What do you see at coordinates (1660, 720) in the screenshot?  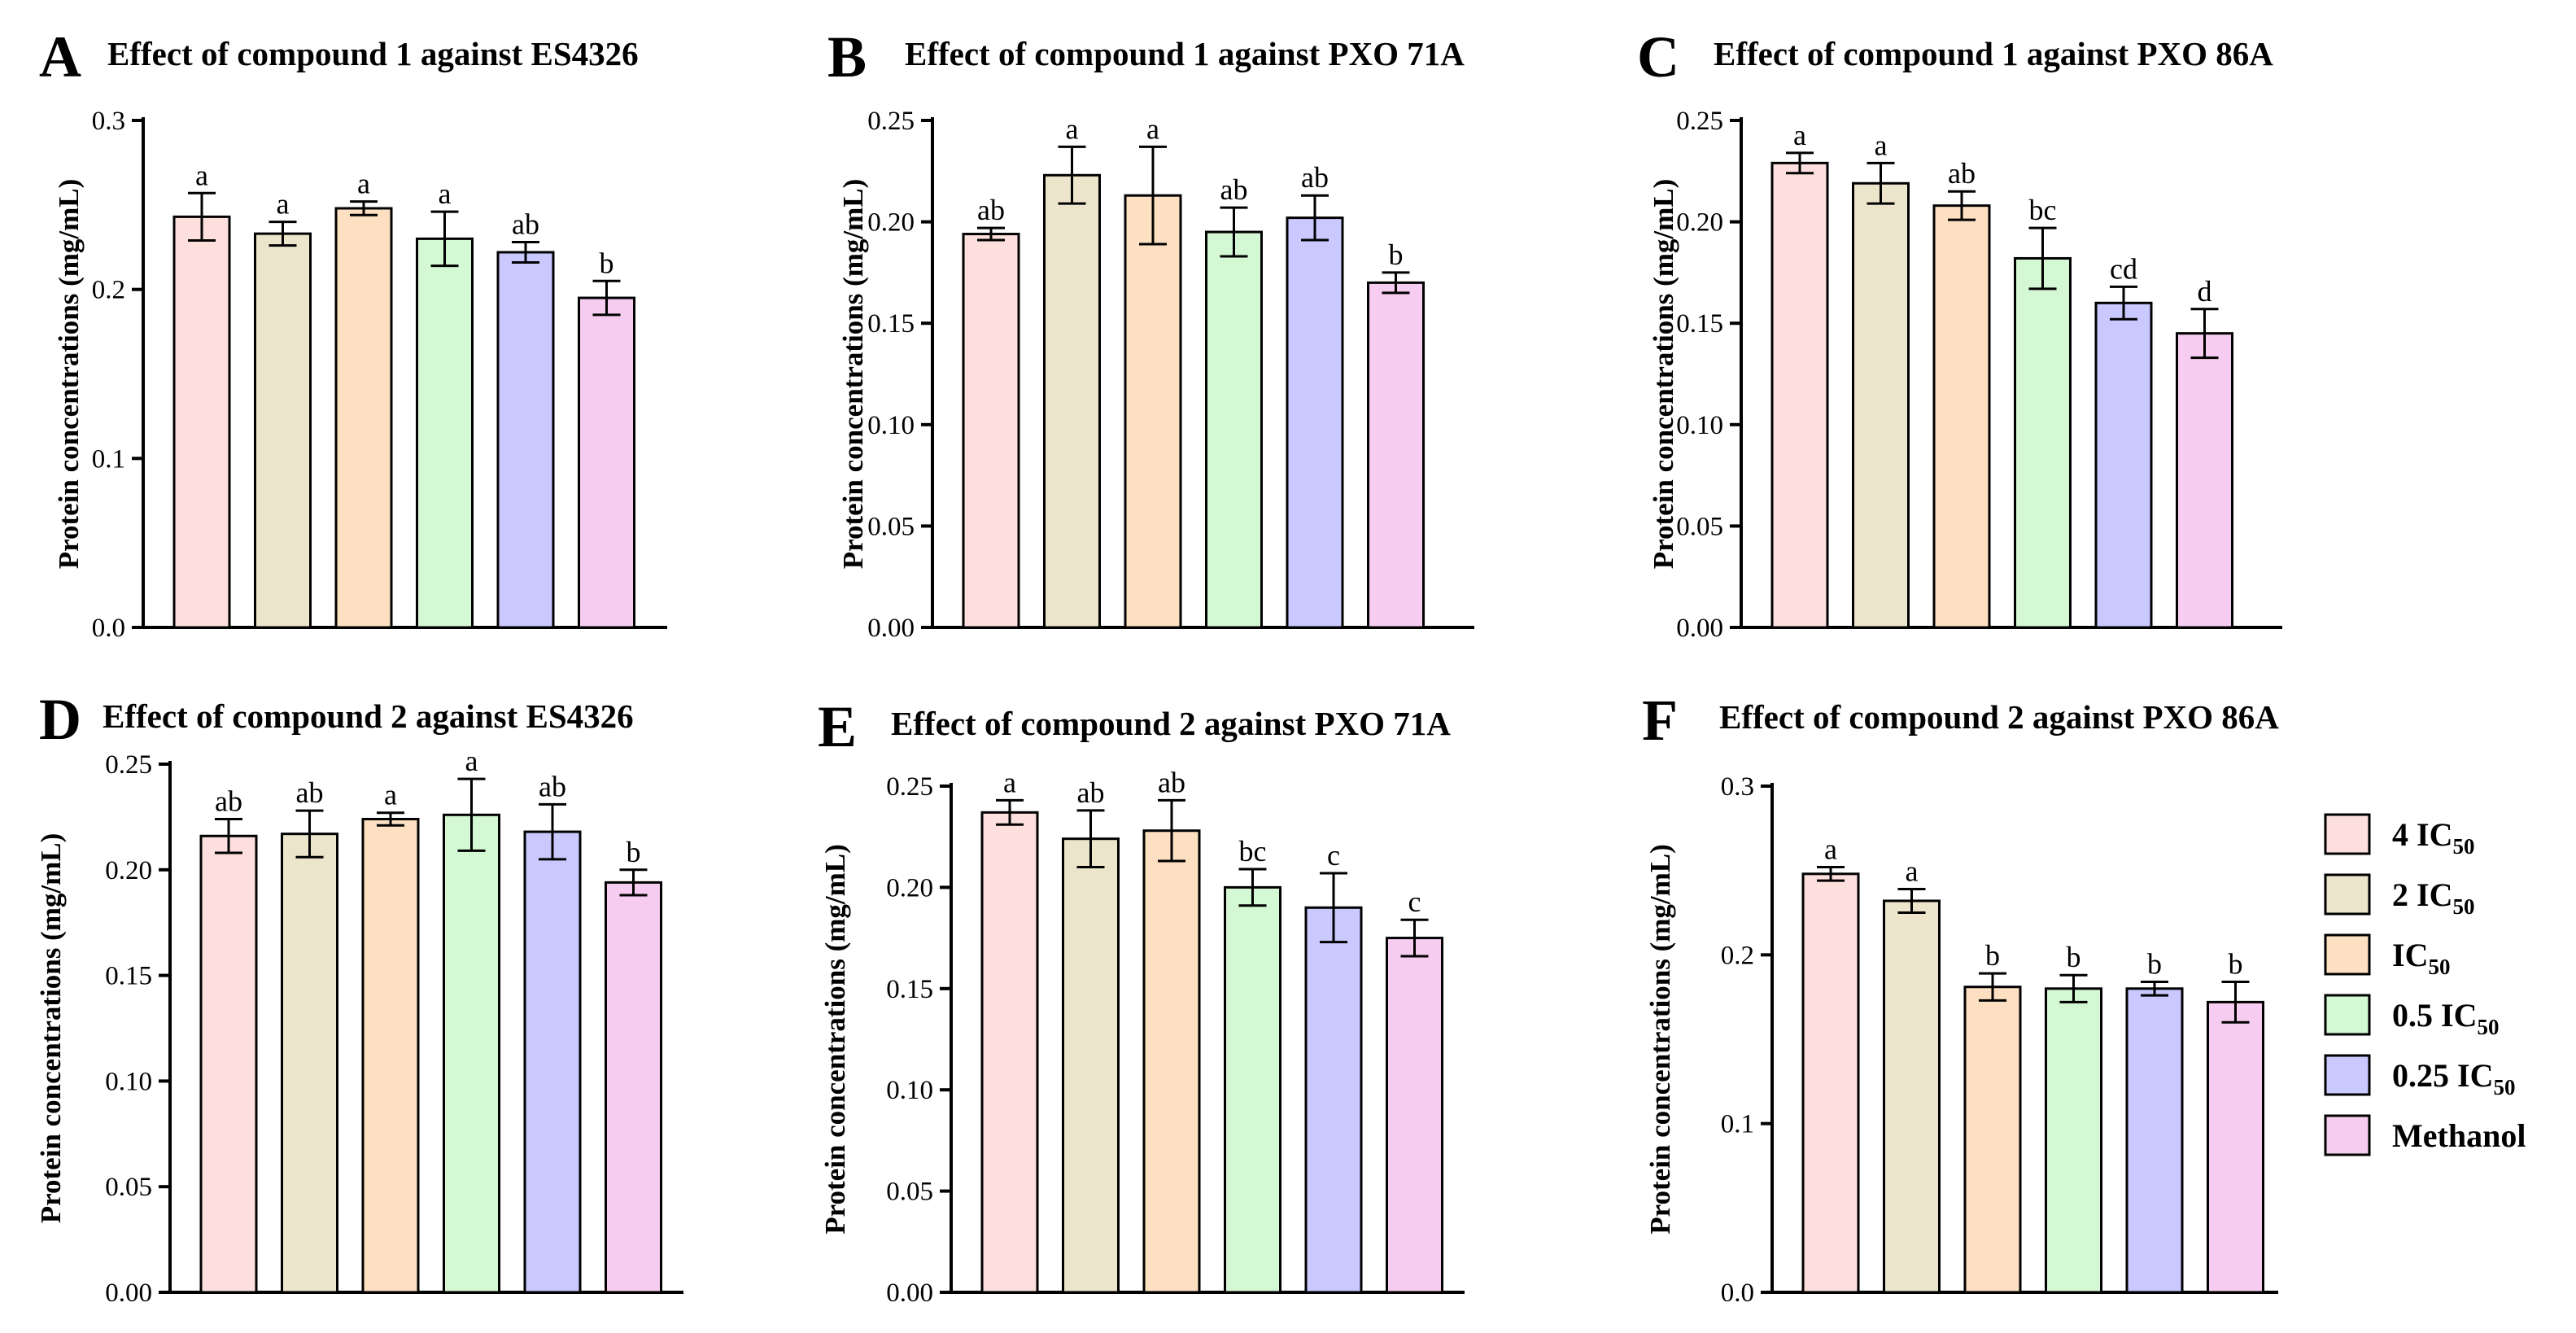 I see `panel-letter: F` at bounding box center [1660, 720].